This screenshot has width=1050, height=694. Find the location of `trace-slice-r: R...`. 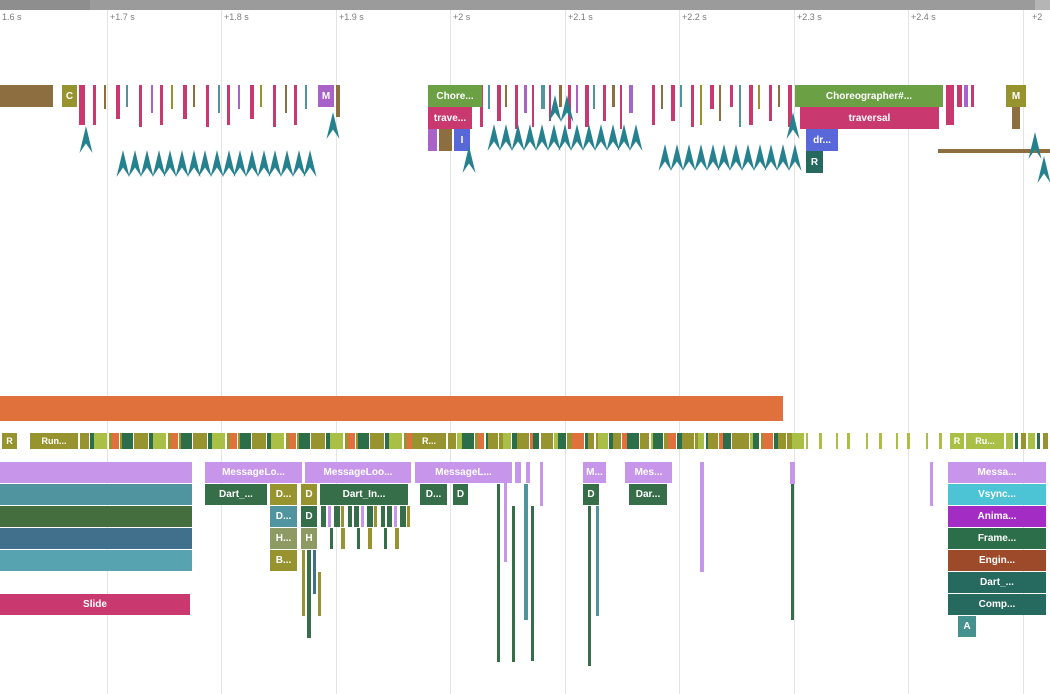

trace-slice-r: R... is located at coordinates (429, 441).